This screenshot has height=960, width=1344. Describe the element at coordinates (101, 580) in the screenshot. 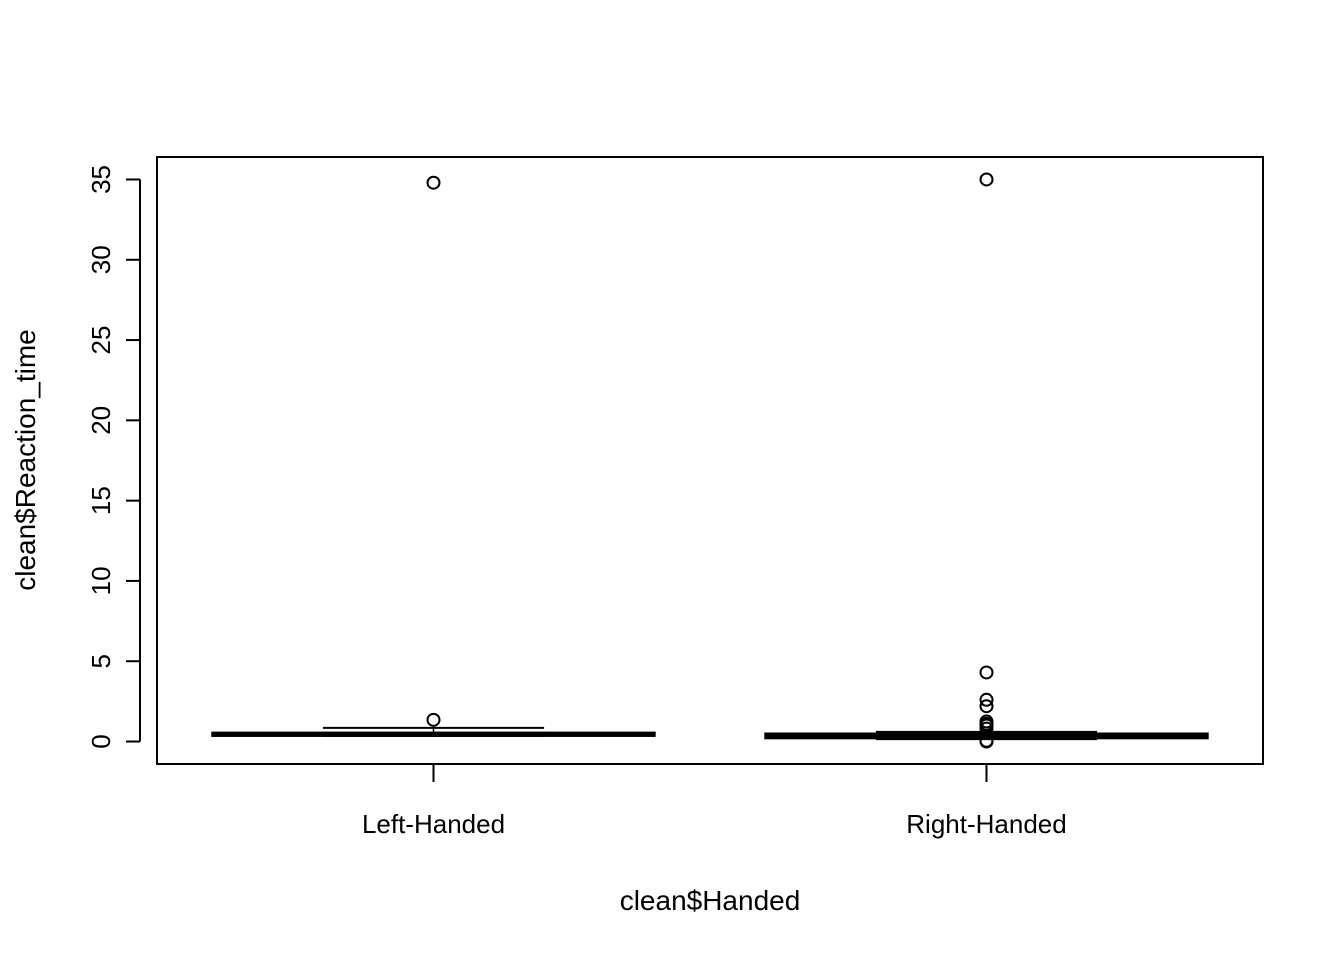

I see `y-tick-label: 10` at that location.